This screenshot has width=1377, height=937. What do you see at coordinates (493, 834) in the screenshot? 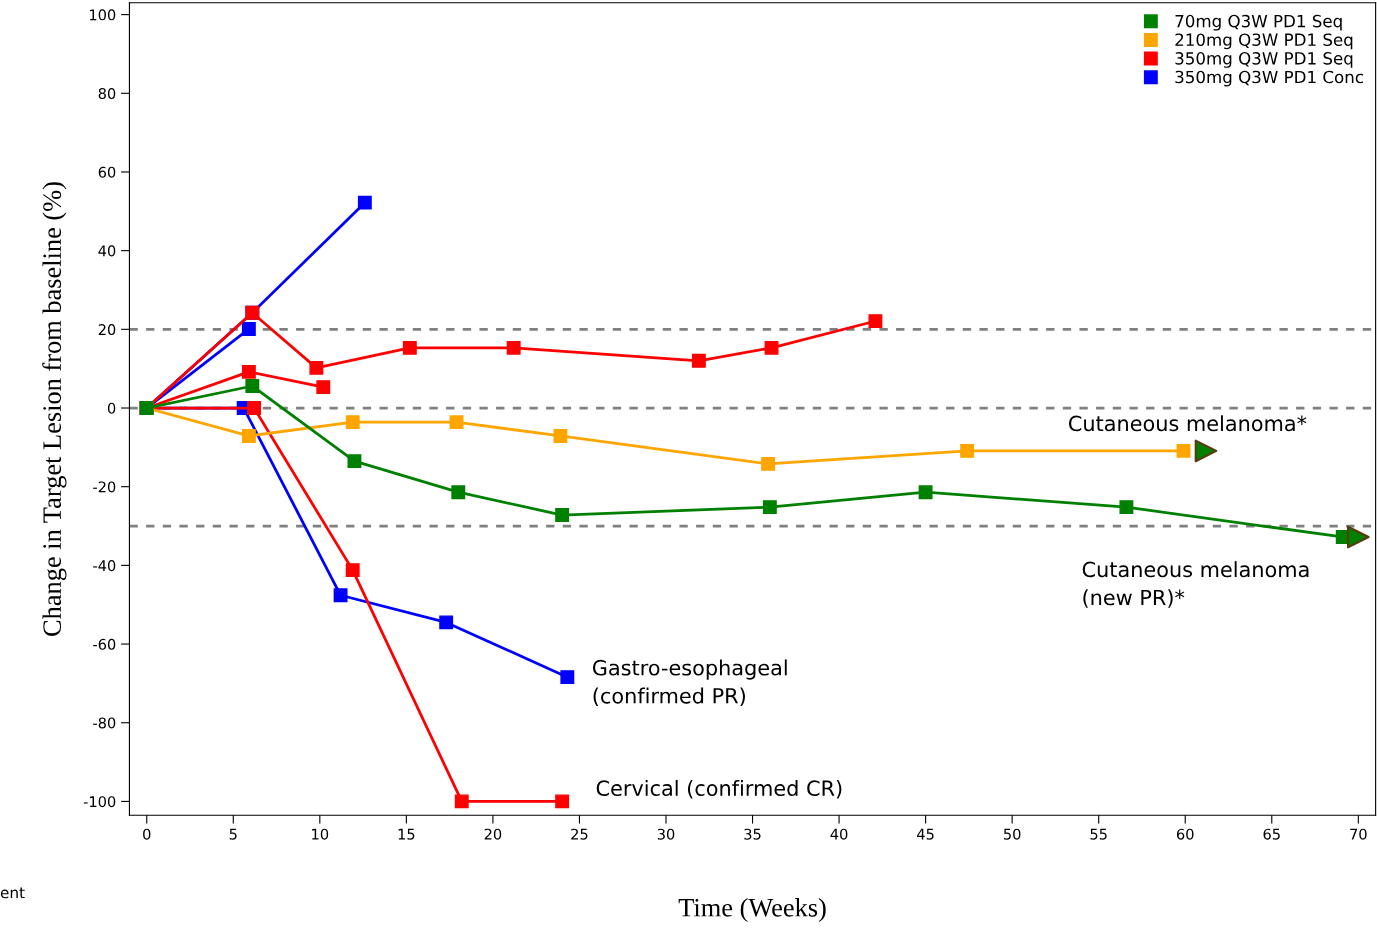
I see `x-tick-label: 20` at bounding box center [493, 834].